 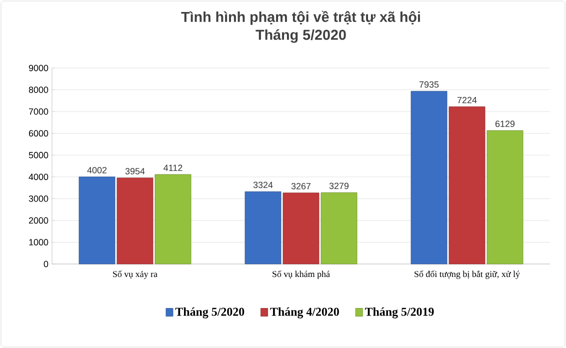 I want to click on chart-title: Tình hình phạm tội về trật tự xã hội, so click(x=300, y=17).